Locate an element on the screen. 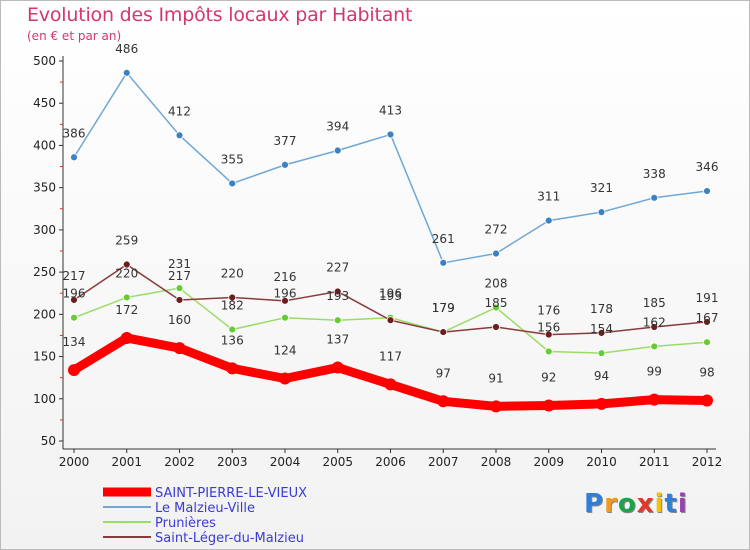 This screenshot has width=750, height=550. data-label: 172 is located at coordinates (126, 310).